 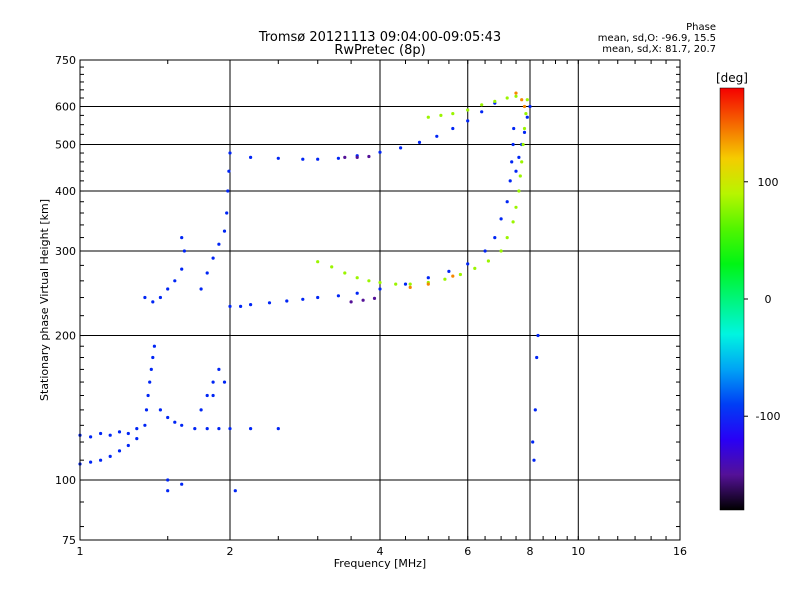 I want to click on y-tick-label: 750, so click(x=65, y=60).